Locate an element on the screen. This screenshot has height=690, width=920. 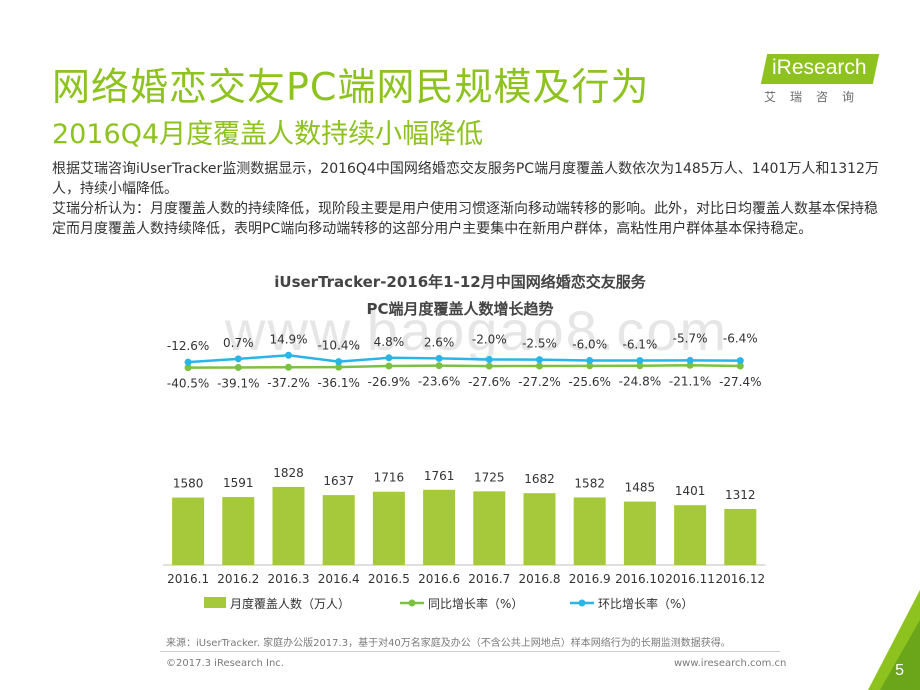
iresearch-logo: iResearch 艾瑞咨询 is located at coordinates (814, 77).